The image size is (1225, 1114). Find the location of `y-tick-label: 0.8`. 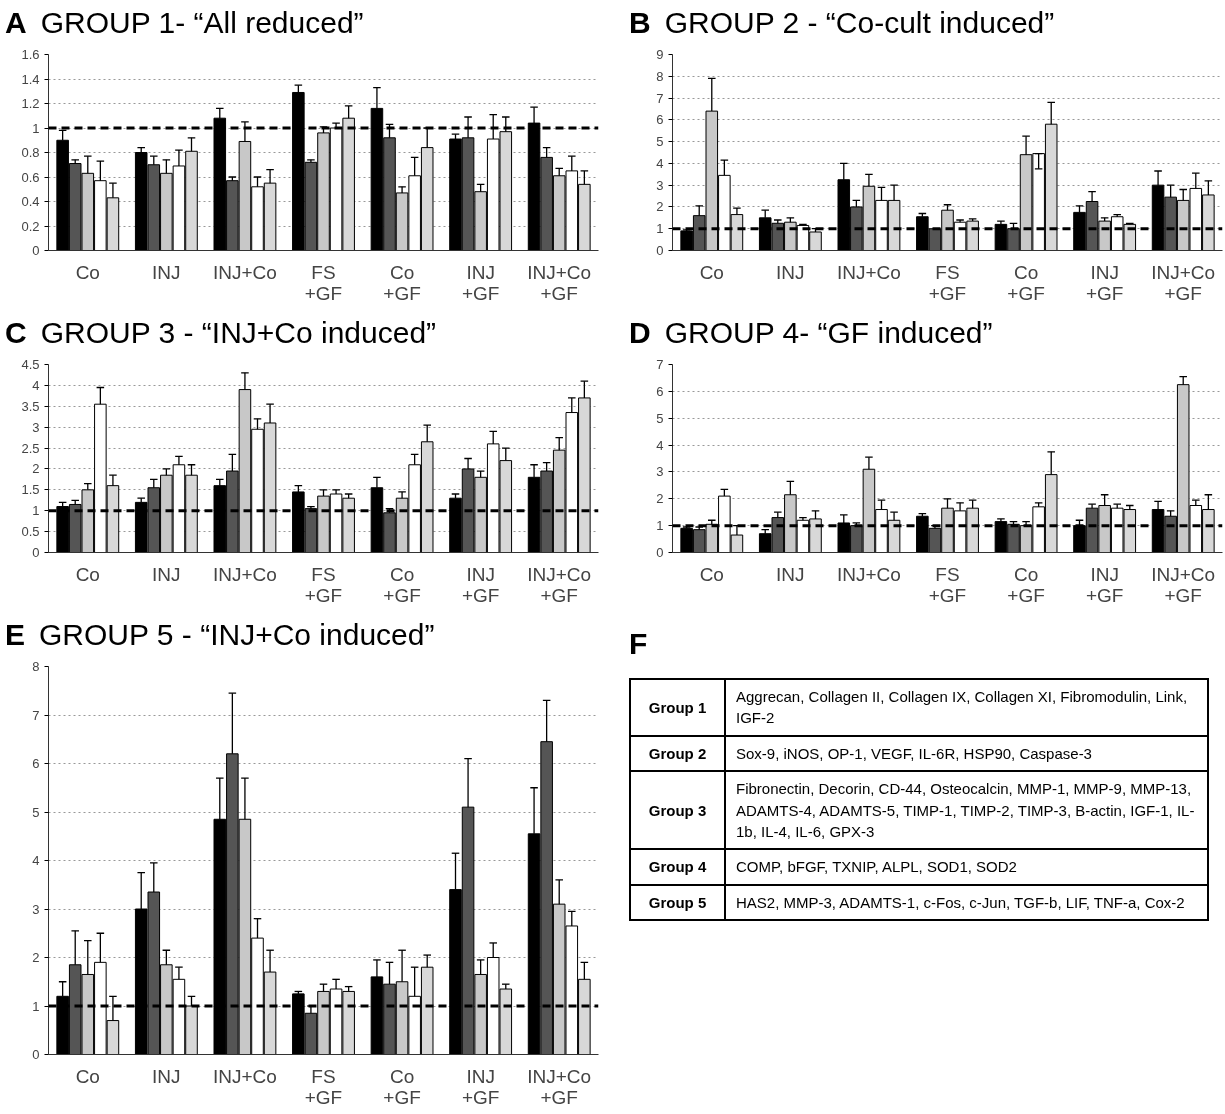

y-tick-label: 0.8 is located at coordinates (30, 152).